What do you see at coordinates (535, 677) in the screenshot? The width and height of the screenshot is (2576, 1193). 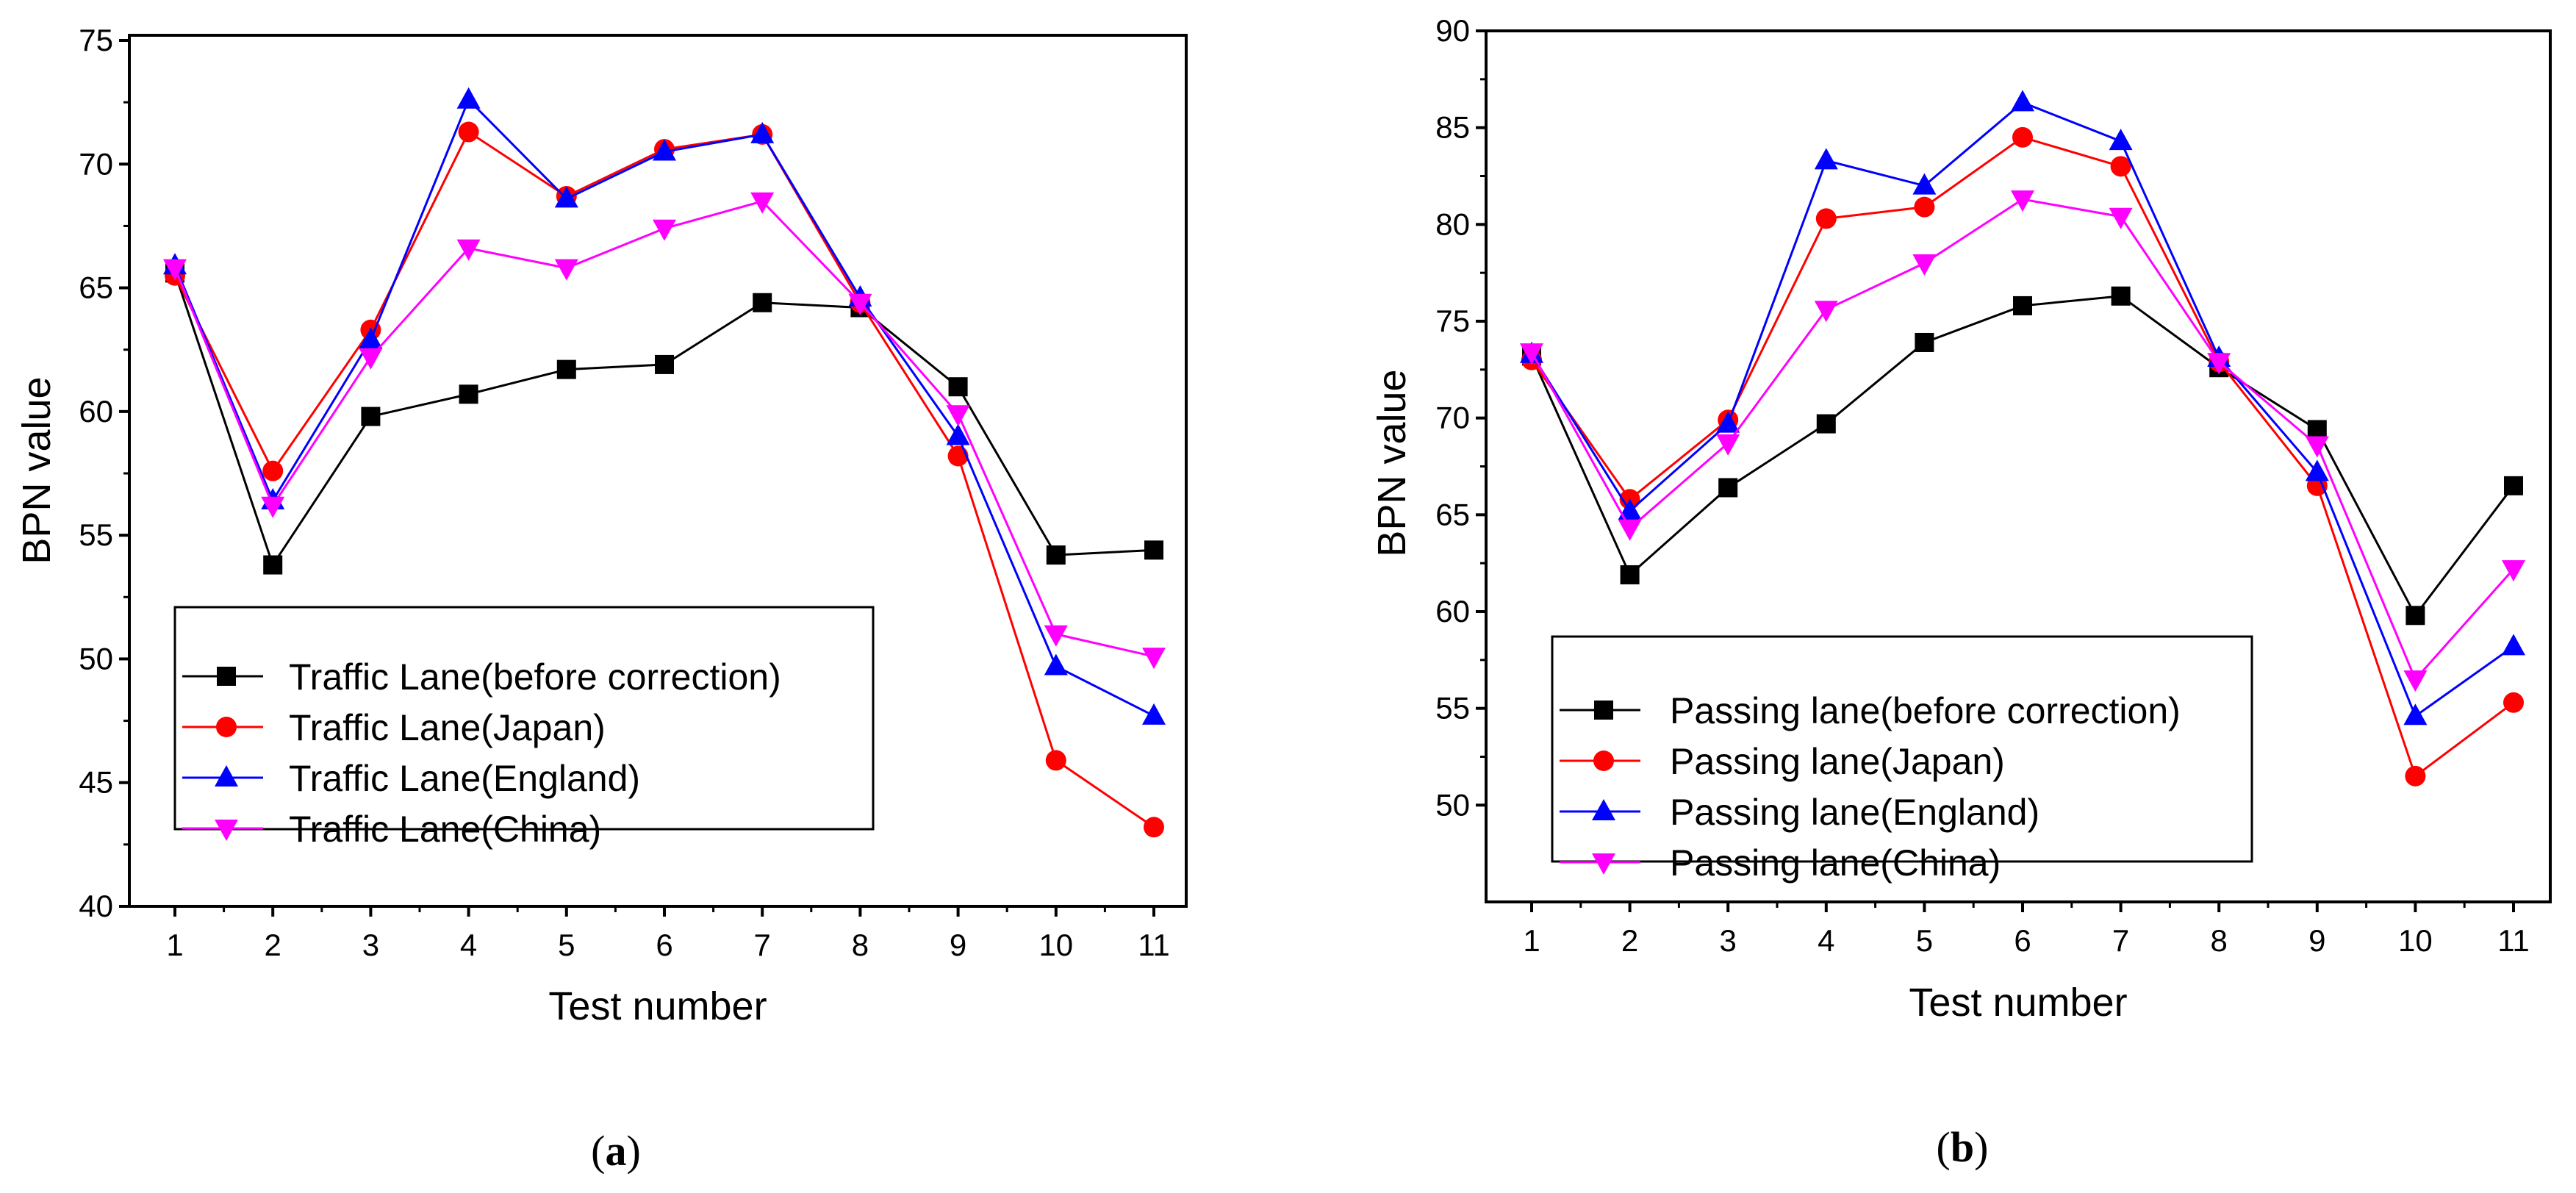 I see `legend-label: Traffic Lane(before correction)` at bounding box center [535, 677].